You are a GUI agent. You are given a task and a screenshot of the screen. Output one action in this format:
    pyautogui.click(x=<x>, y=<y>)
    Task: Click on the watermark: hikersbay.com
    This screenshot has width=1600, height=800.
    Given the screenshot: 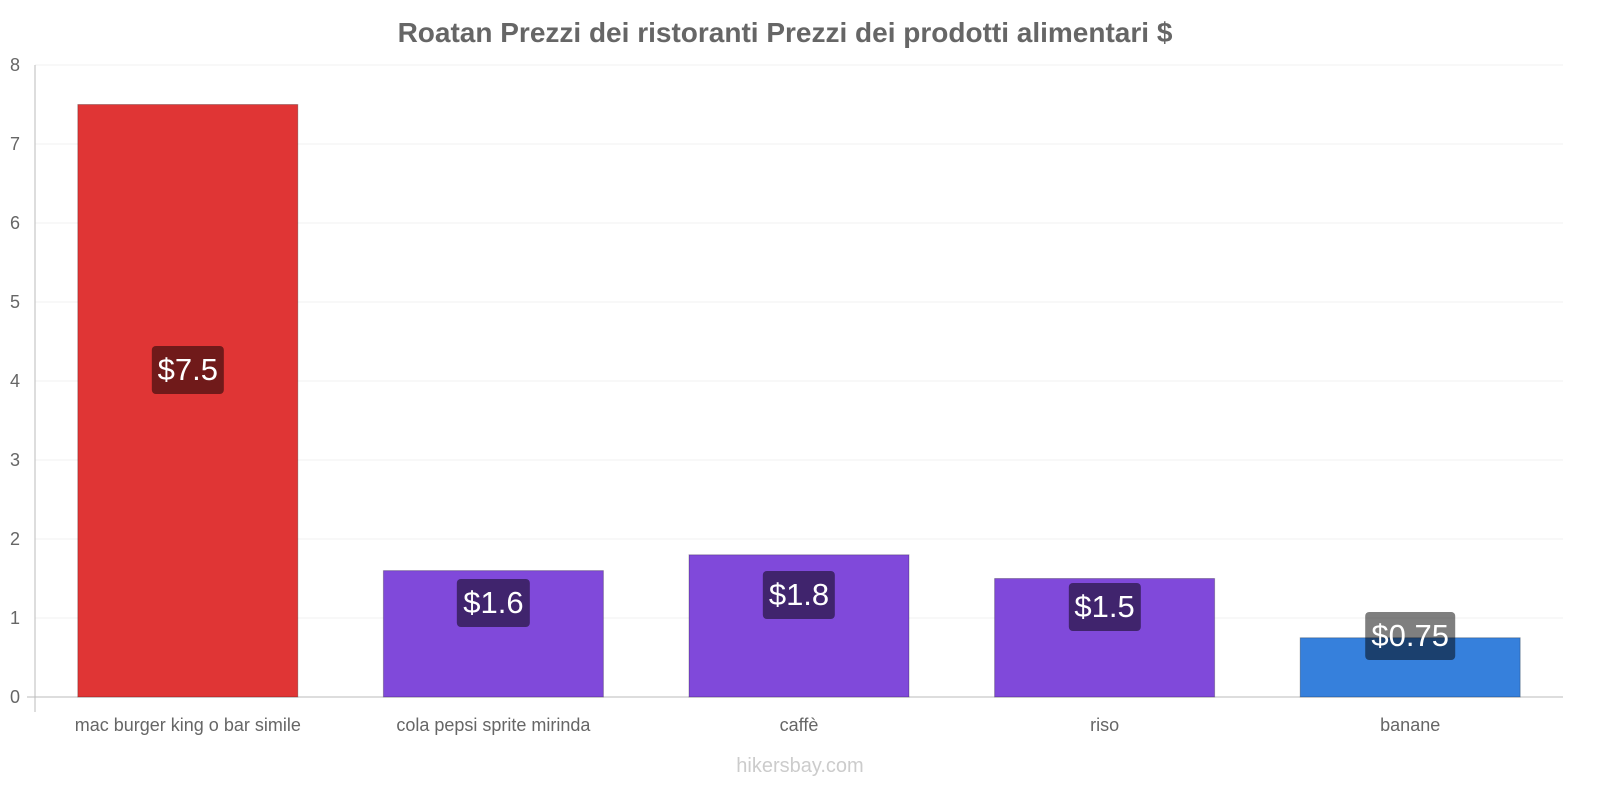 What is the action you would take?
    pyautogui.click(x=799, y=766)
    